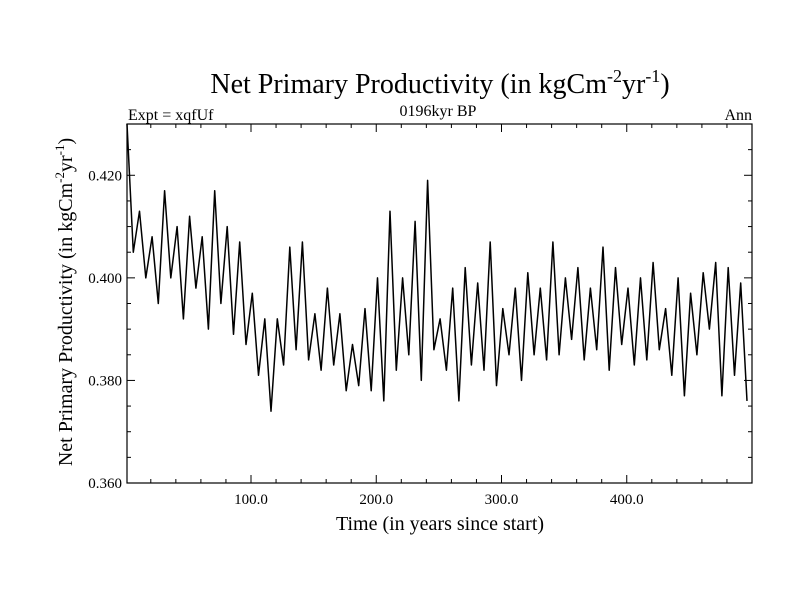 The height and width of the screenshot is (600, 800). Describe the element at coordinates (440, 524) in the screenshot. I see `x-axis-label: Time (in years since start)` at that location.